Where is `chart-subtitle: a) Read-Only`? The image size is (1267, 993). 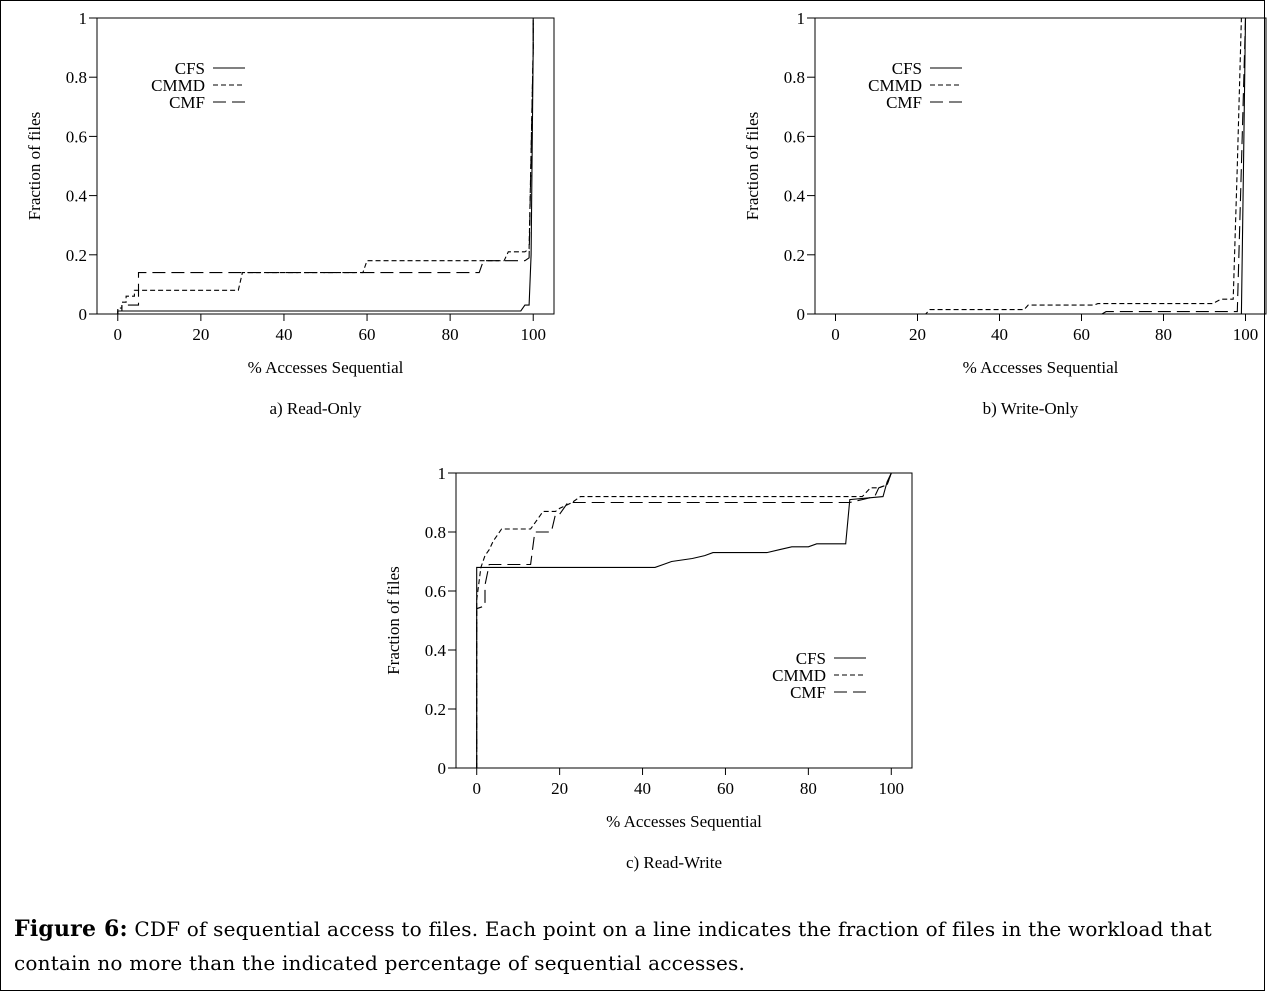
chart-subtitle: a) Read-Only is located at coordinates (315, 408).